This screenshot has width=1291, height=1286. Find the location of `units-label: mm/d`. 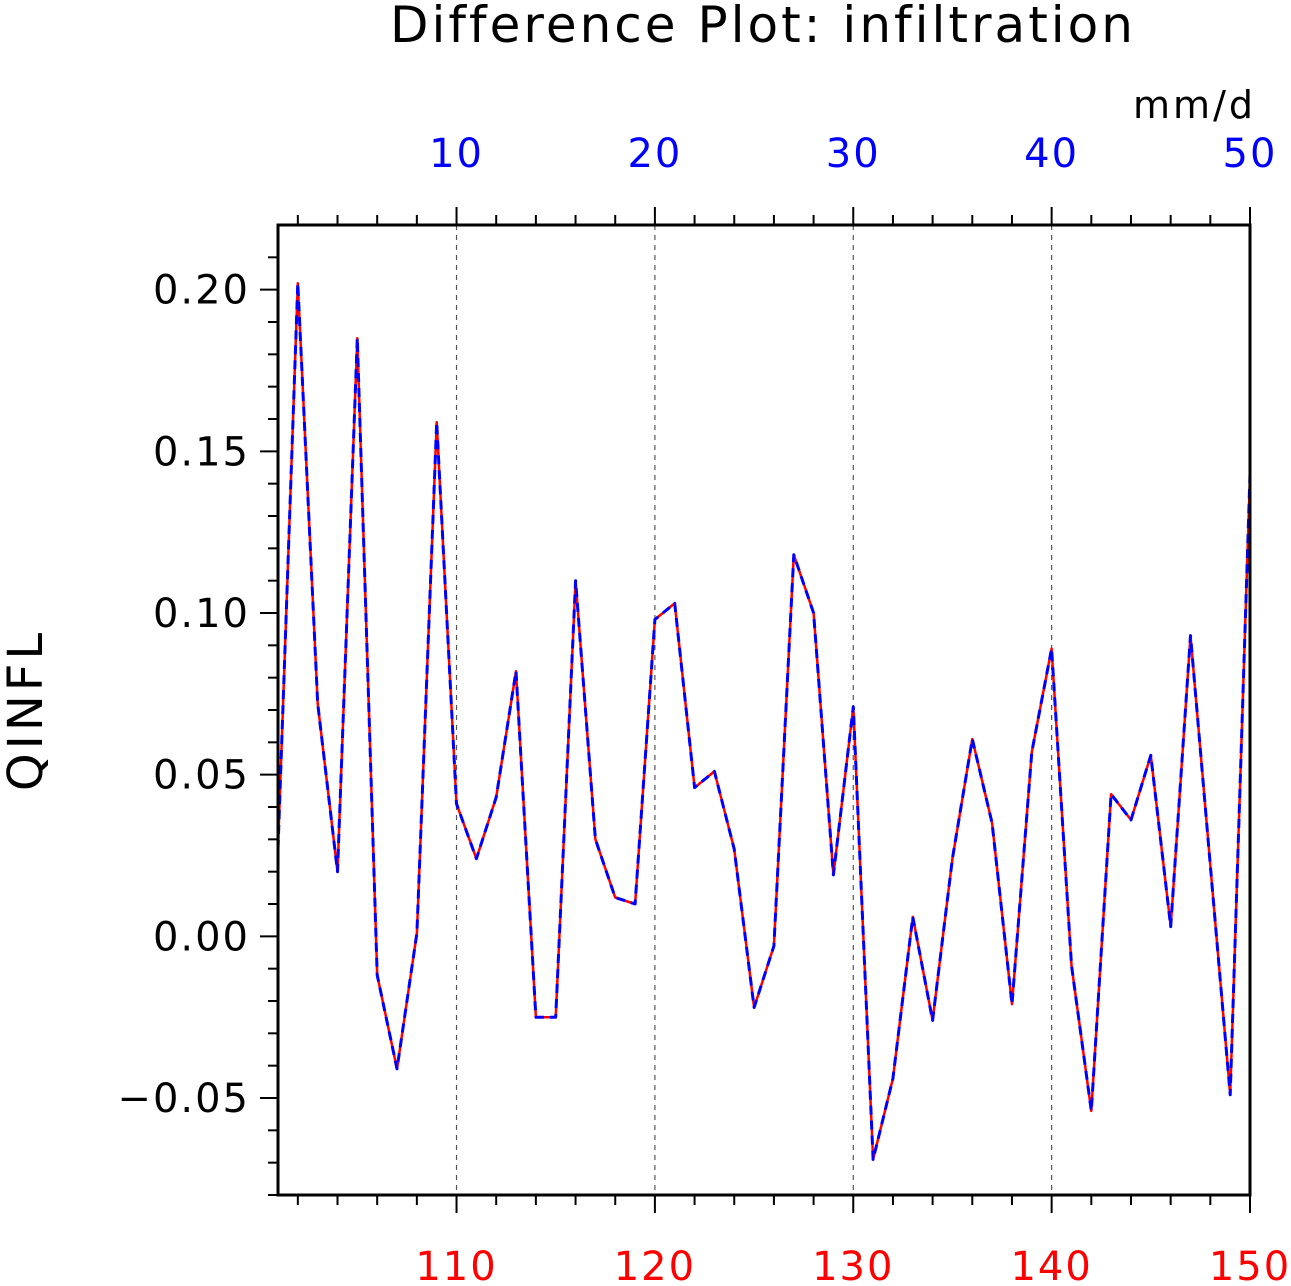

units-label: mm/d is located at coordinates (1194, 105).